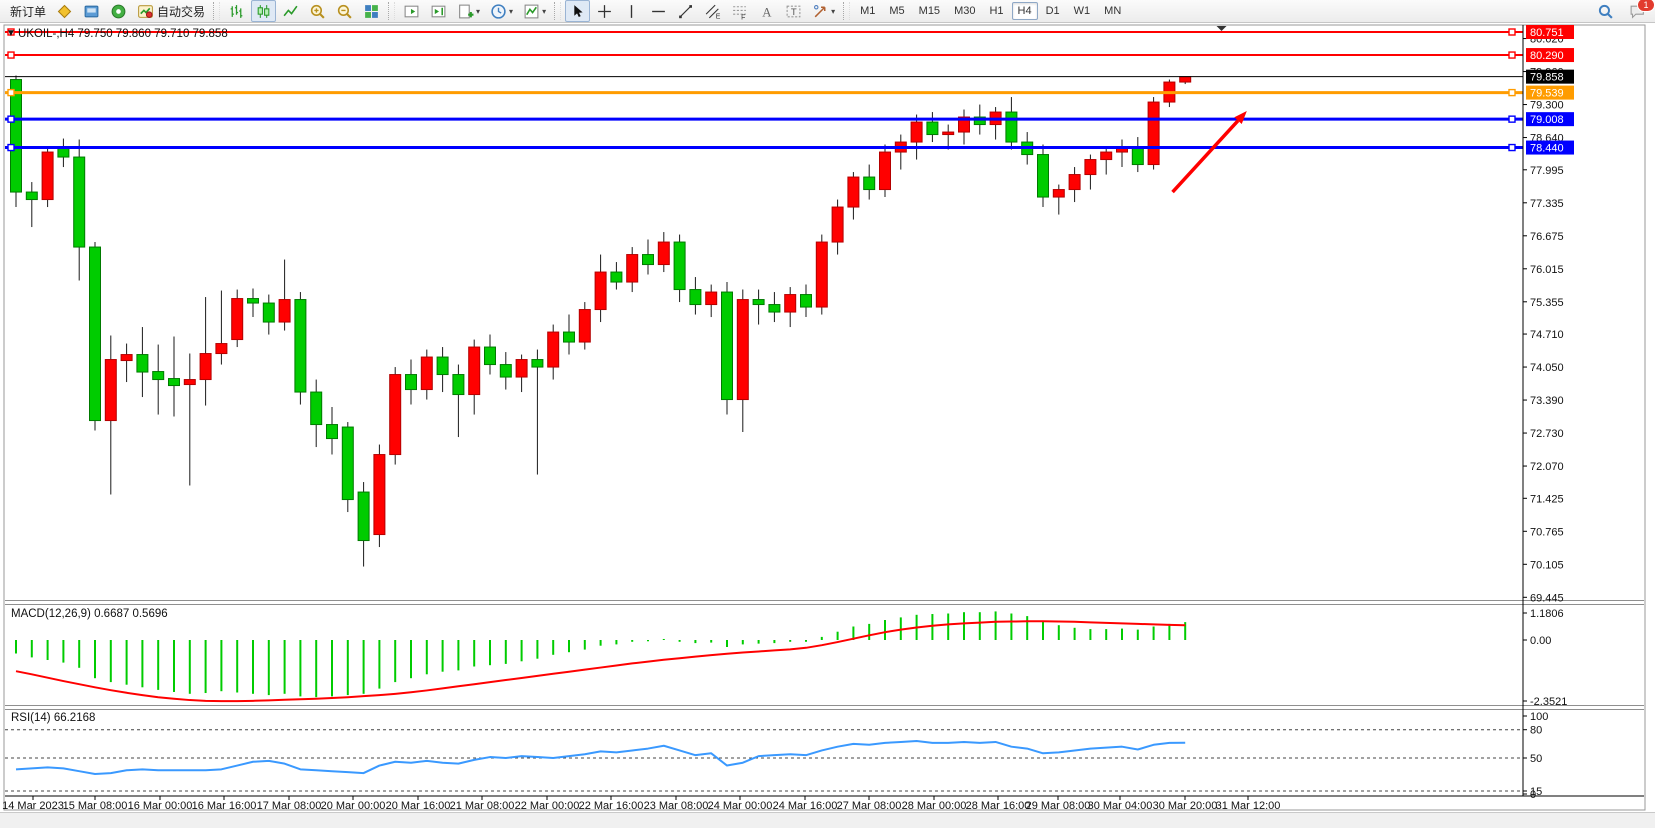  I want to click on timeframe-button-mn: MN, so click(1113, 11).